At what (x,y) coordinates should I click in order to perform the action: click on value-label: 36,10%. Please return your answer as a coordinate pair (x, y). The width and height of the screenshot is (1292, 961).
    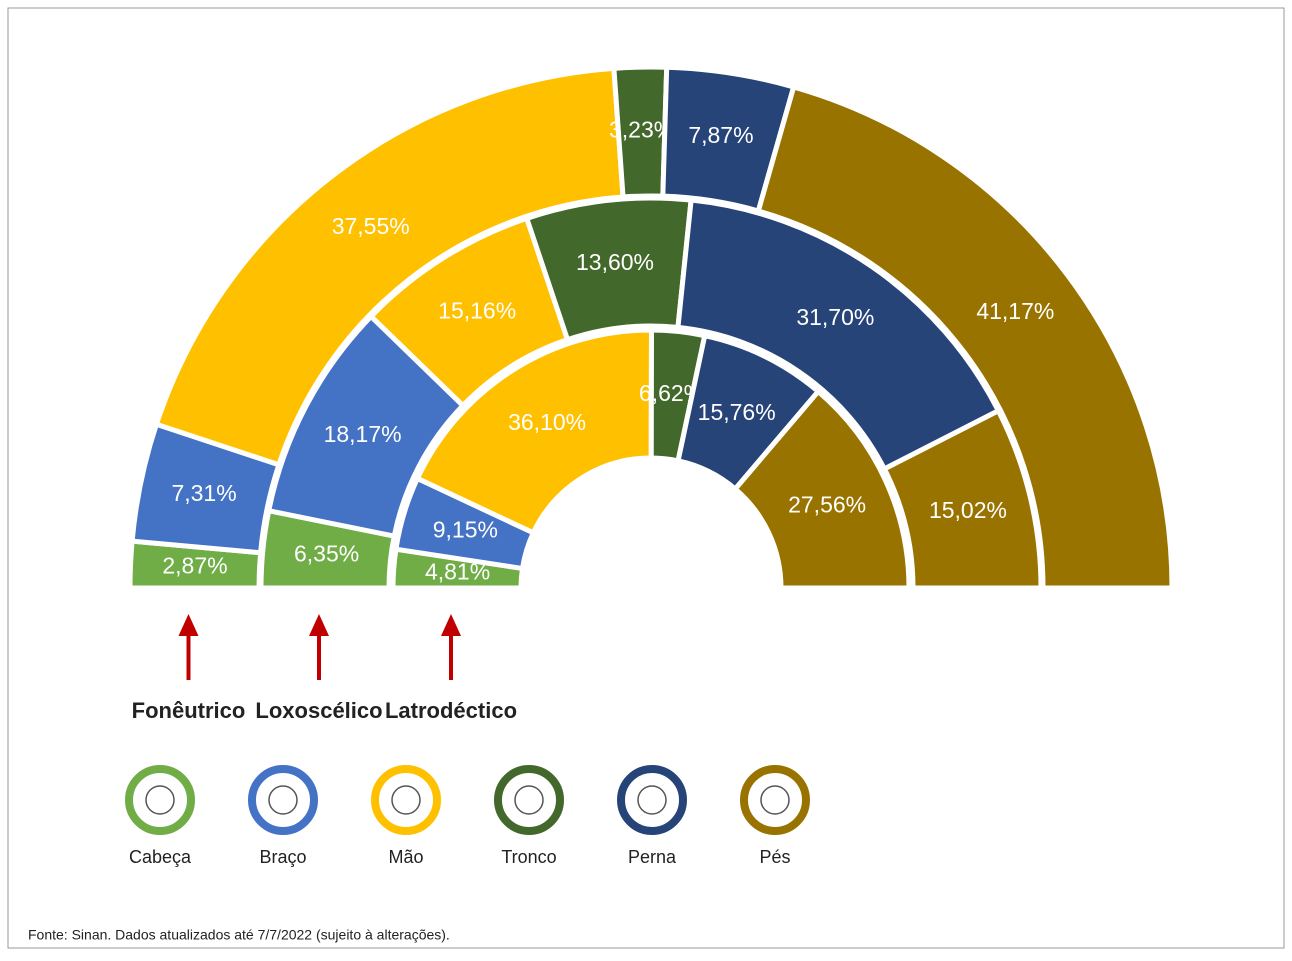
    Looking at the image, I should click on (547, 422).